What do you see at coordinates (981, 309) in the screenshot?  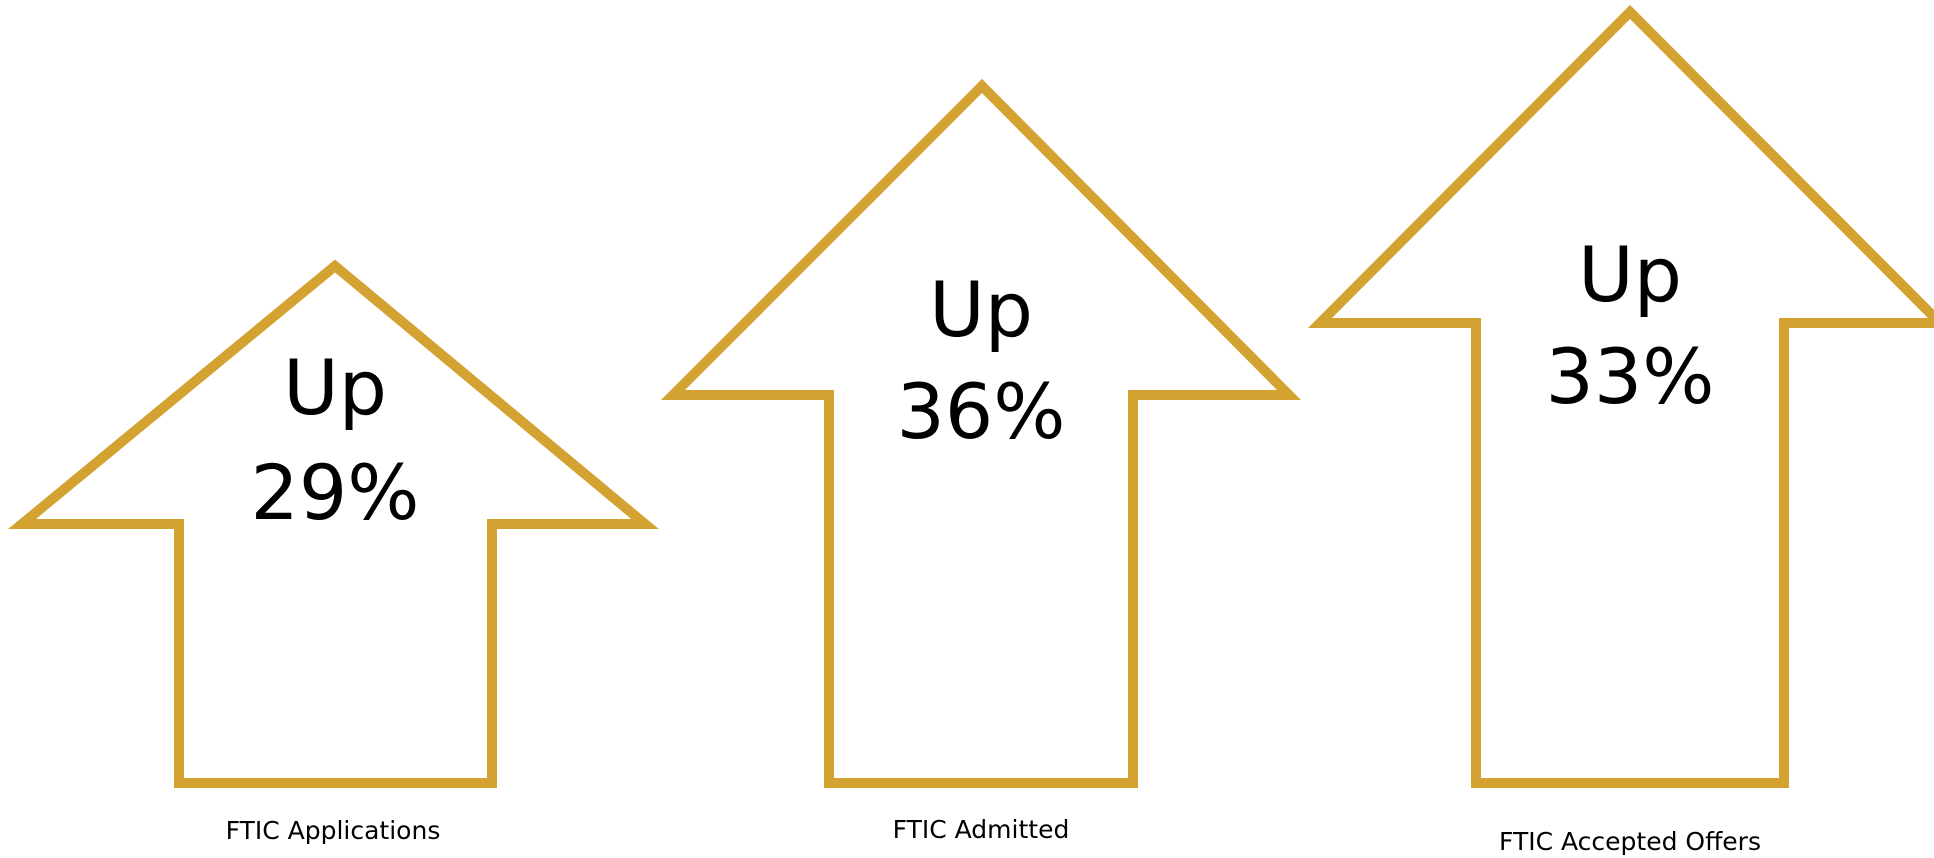 I see `arrow-admitted-direction: Up` at bounding box center [981, 309].